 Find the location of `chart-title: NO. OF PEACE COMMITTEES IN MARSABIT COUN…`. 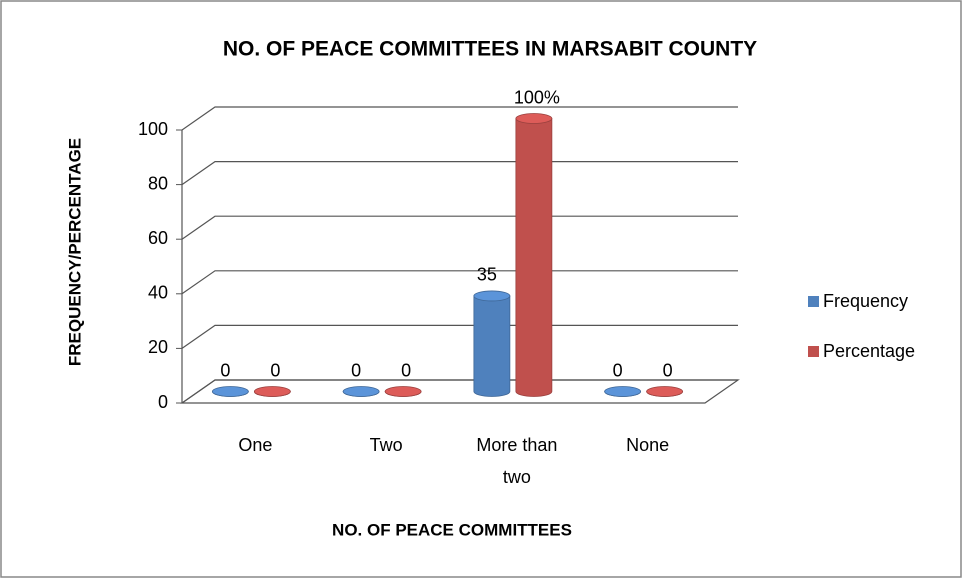

chart-title: NO. OF PEACE COMMITTEES IN MARSABIT COUN… is located at coordinates (490, 49).